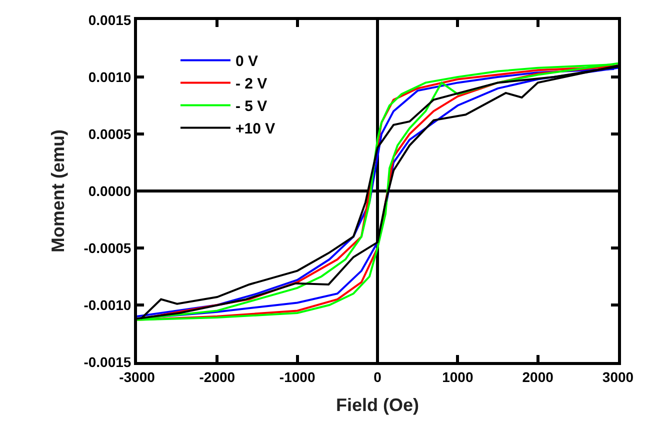 The width and height of the screenshot is (646, 448). I want to click on x-tick-label: 3000, so click(618, 376).